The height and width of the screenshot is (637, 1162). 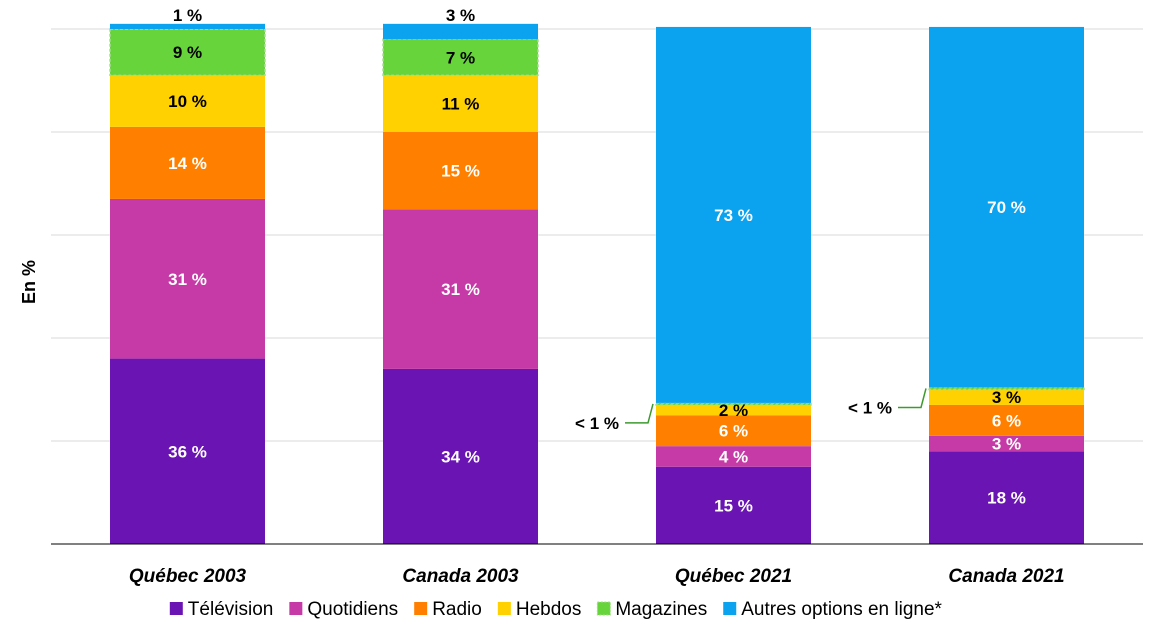 I want to click on segment-value-label: 36 %, so click(x=187, y=451).